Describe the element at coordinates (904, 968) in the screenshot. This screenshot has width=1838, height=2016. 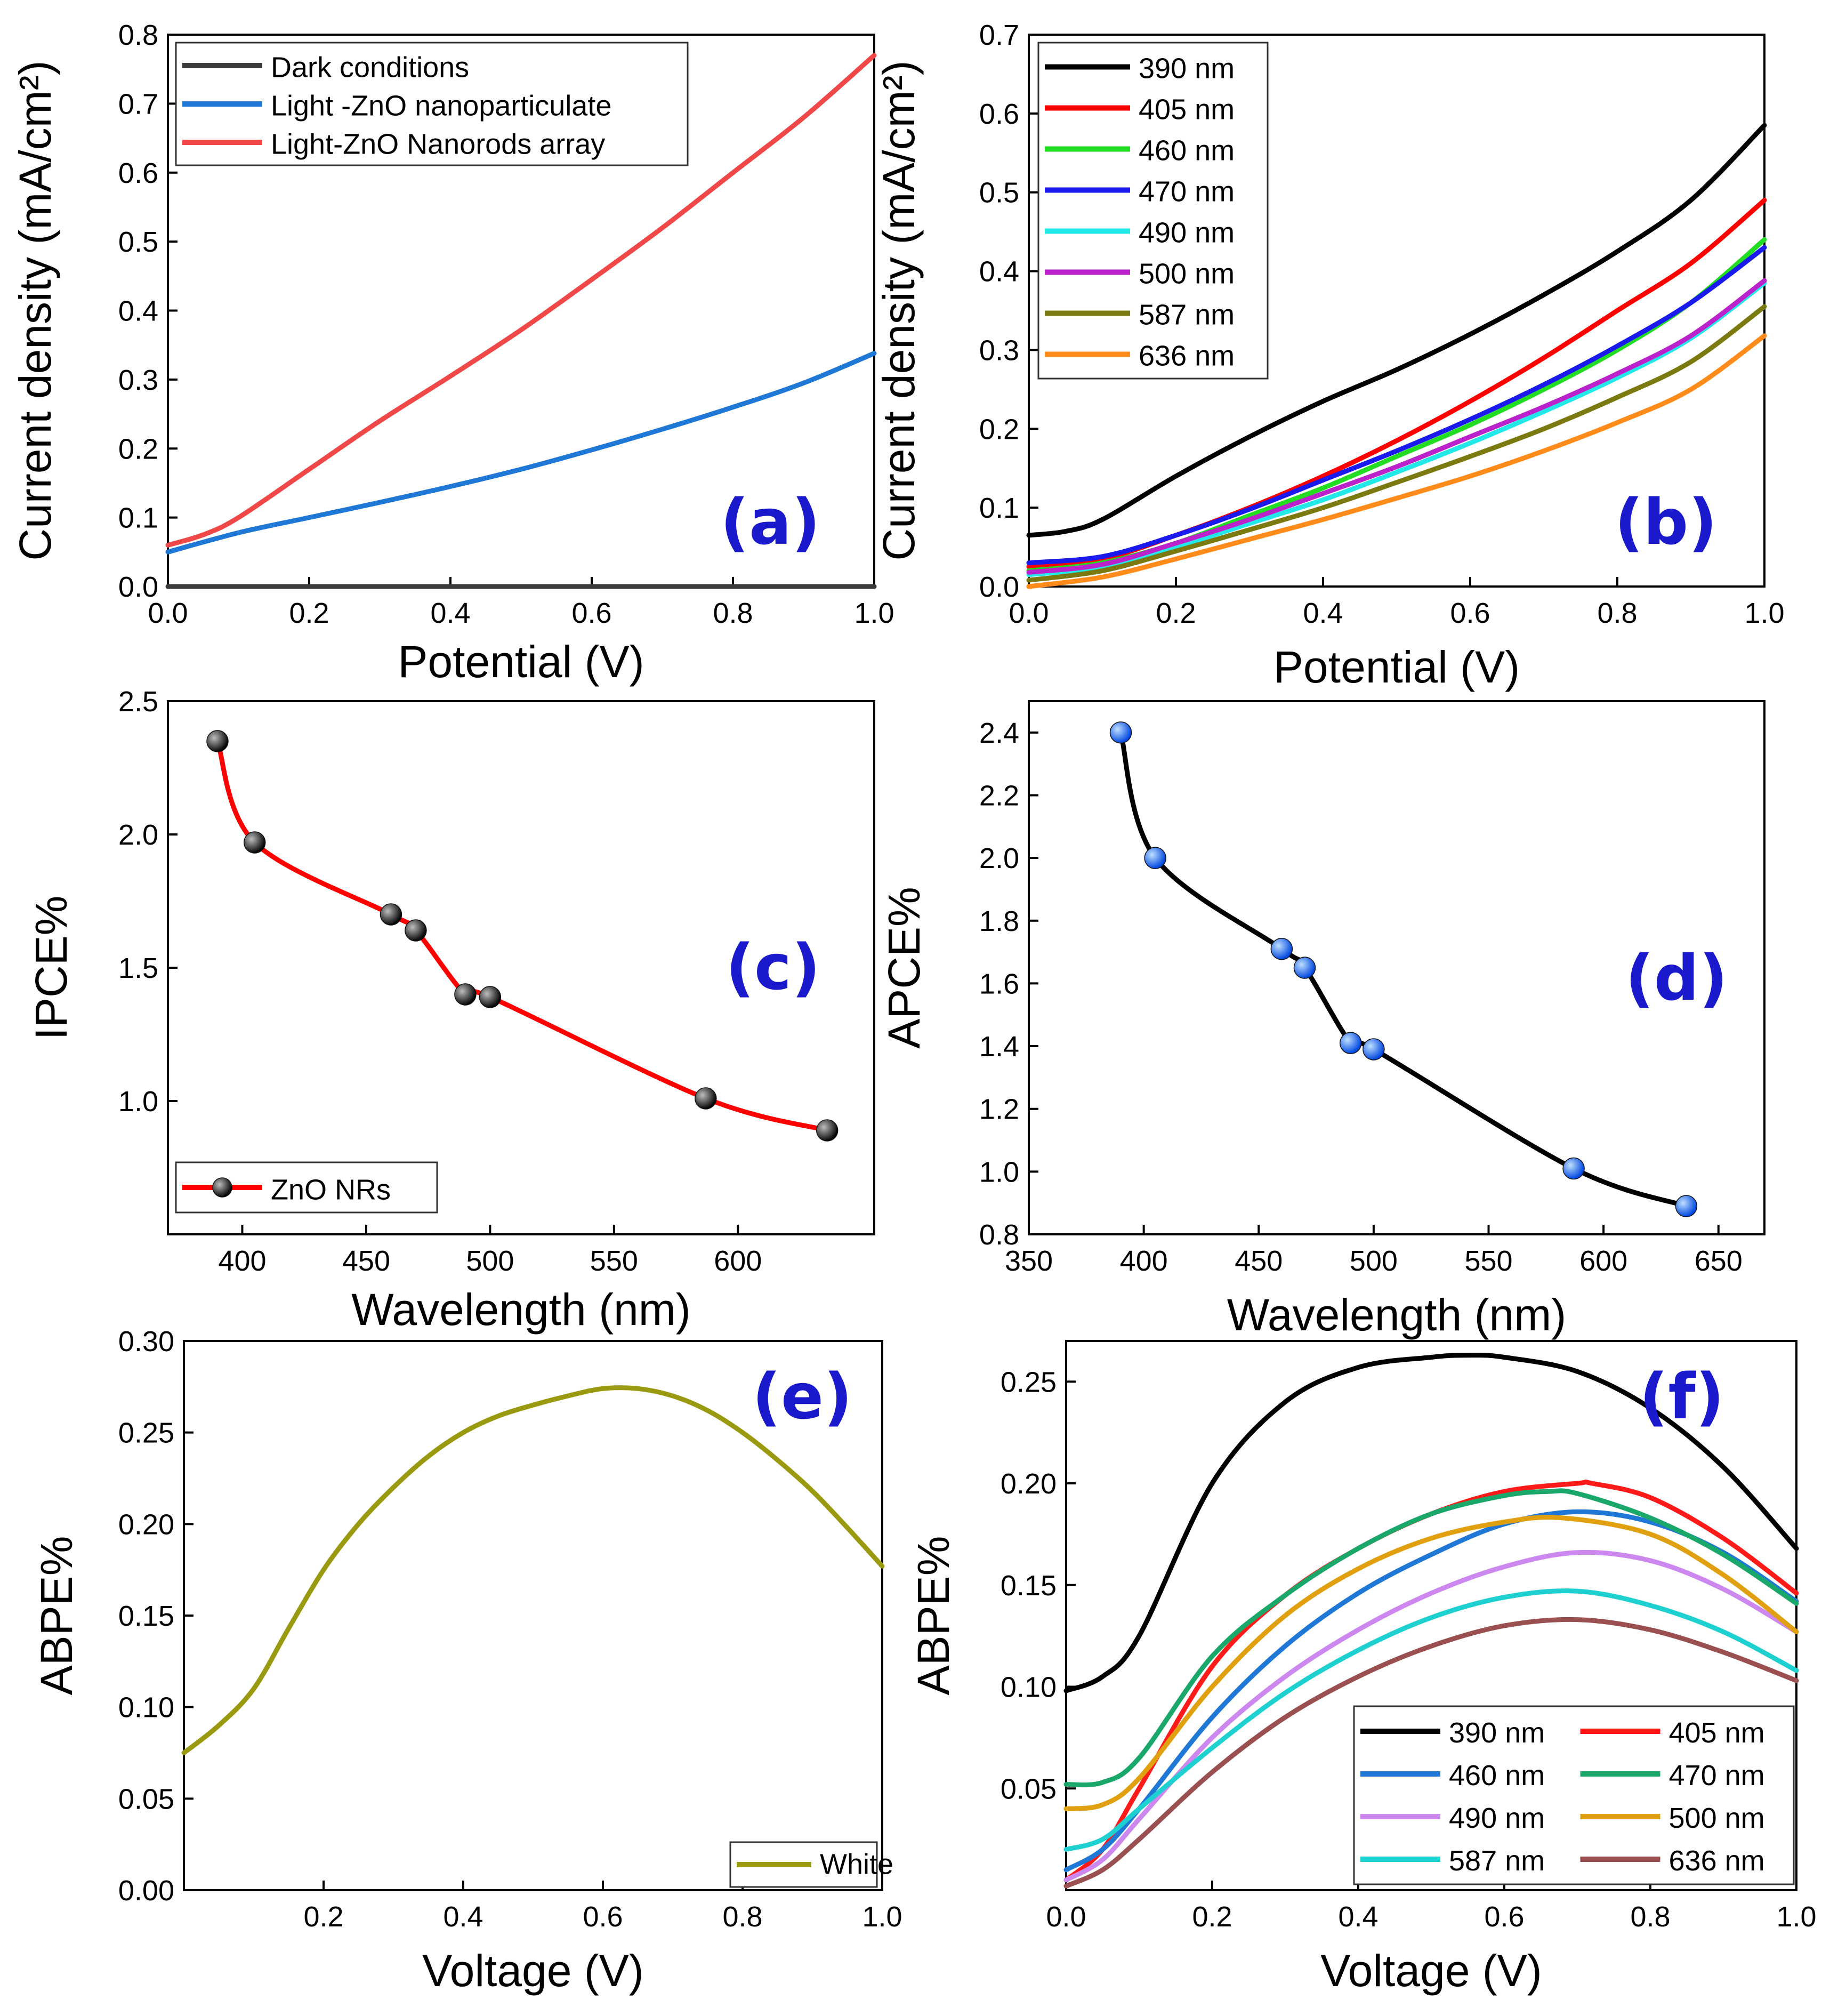
I see `y-axis-title: APCE%` at that location.